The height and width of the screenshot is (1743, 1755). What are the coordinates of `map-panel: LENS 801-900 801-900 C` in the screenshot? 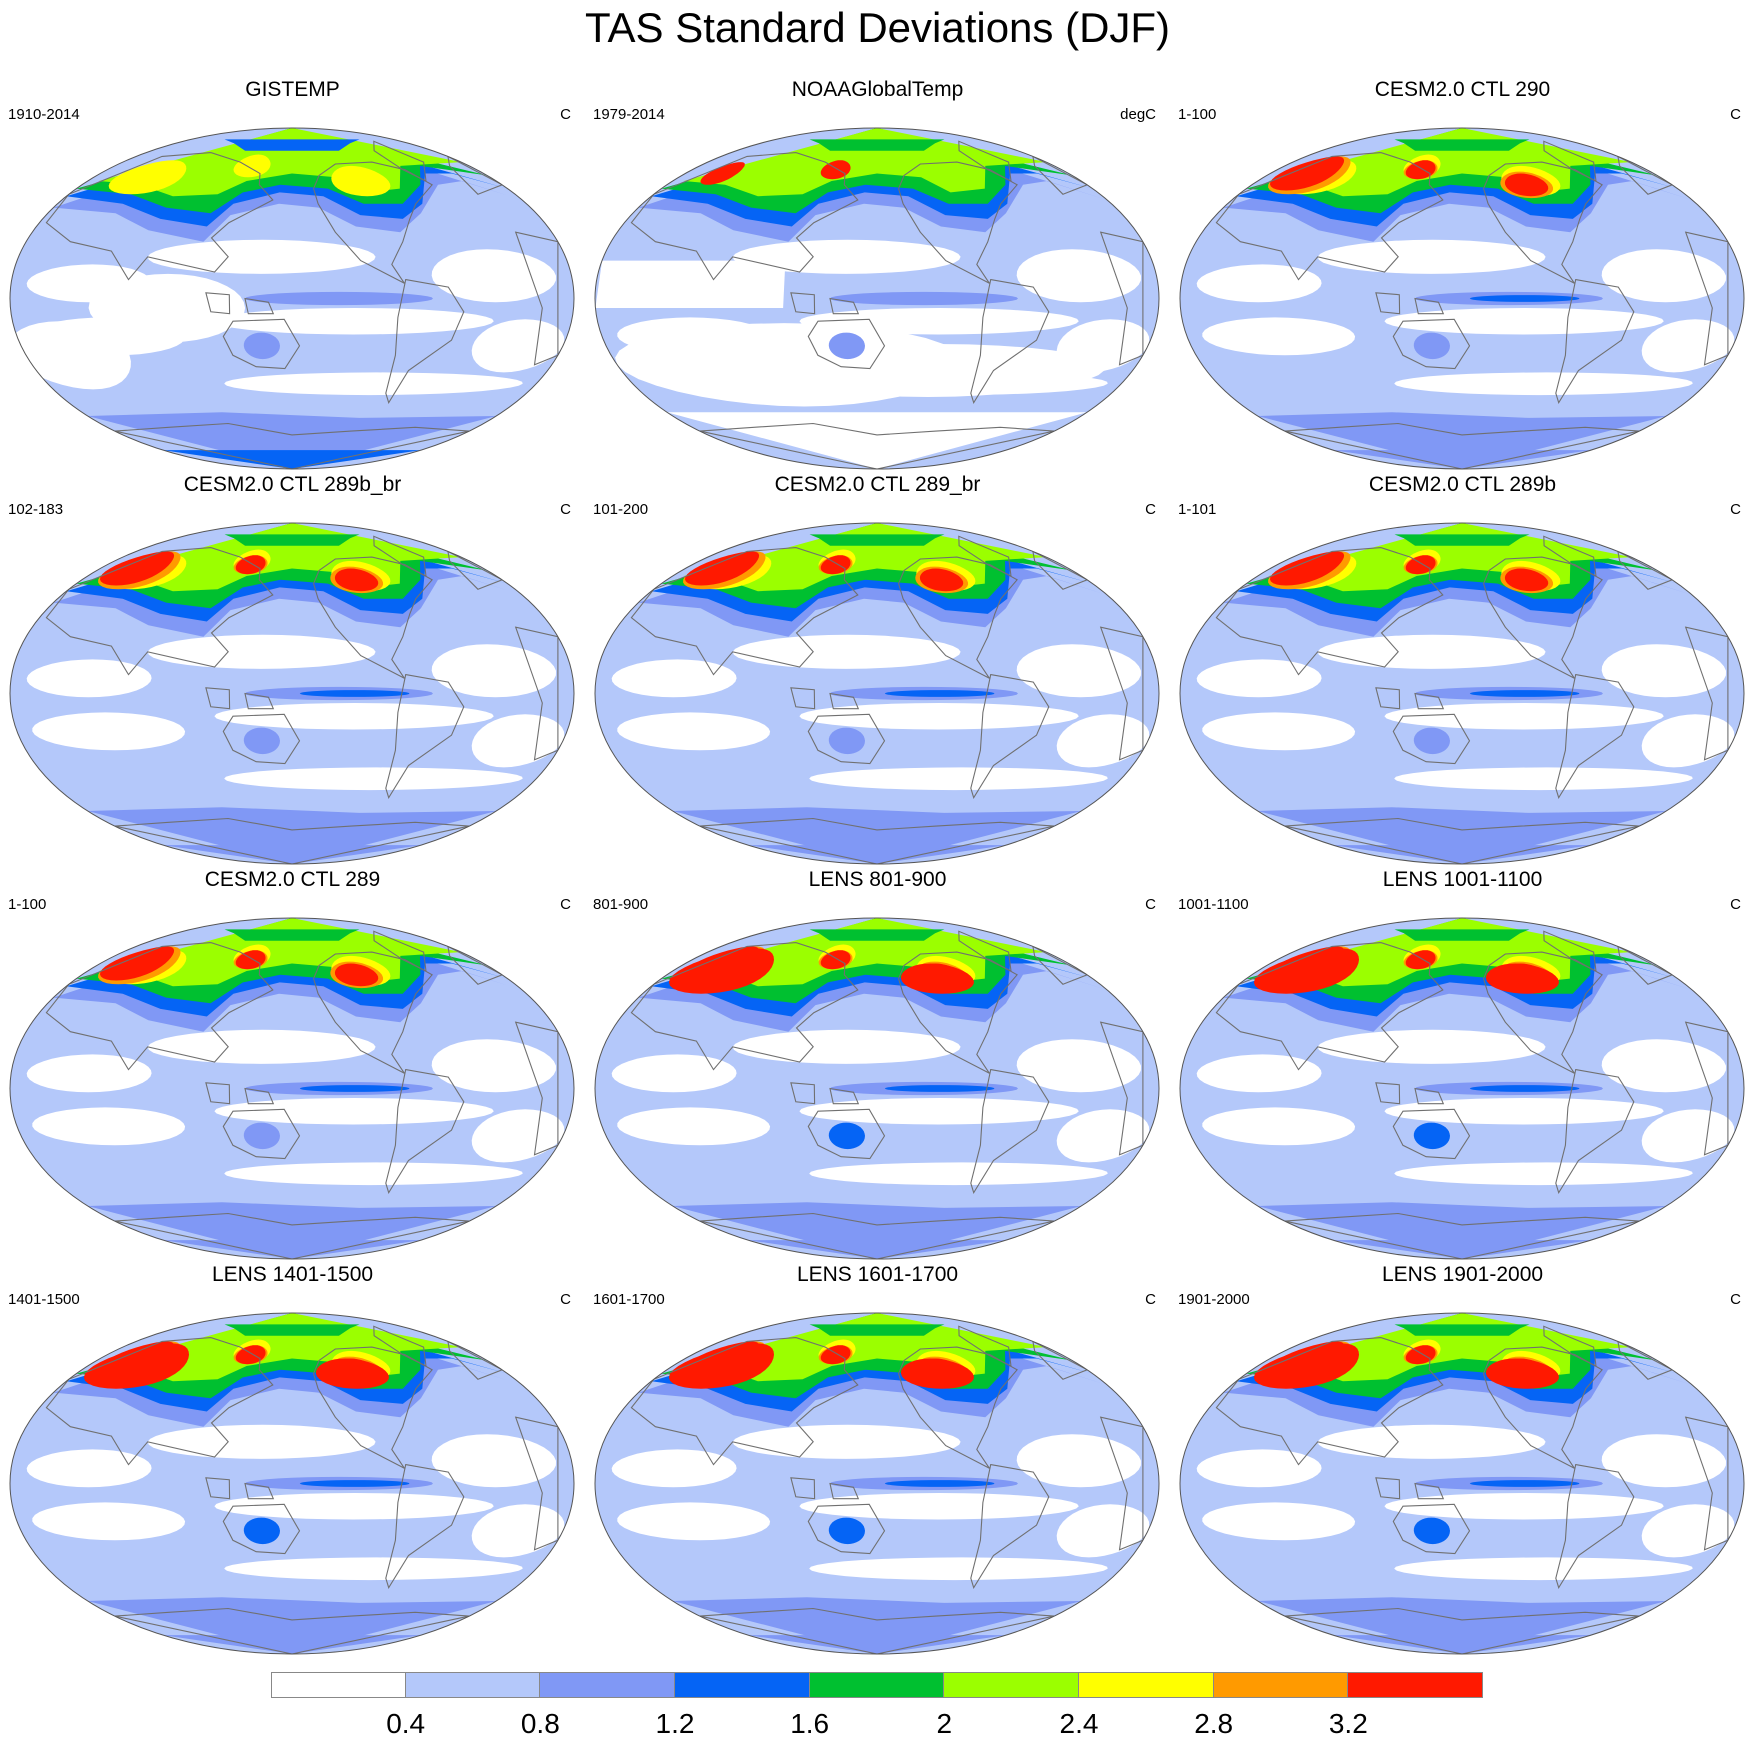 It's located at (877, 1065).